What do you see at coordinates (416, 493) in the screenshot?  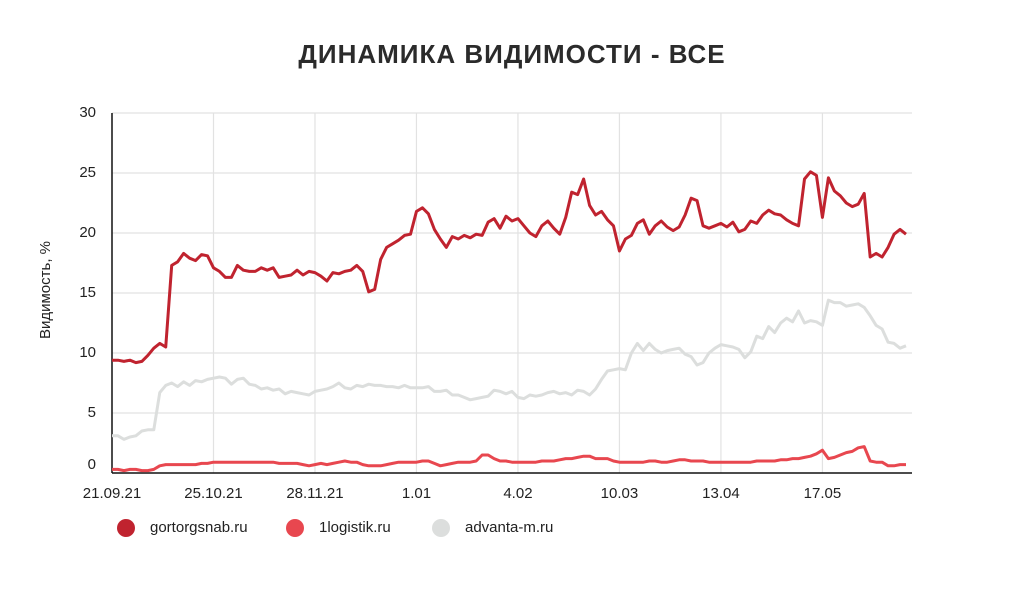 I see `x-tick-label: 1.01` at bounding box center [416, 493].